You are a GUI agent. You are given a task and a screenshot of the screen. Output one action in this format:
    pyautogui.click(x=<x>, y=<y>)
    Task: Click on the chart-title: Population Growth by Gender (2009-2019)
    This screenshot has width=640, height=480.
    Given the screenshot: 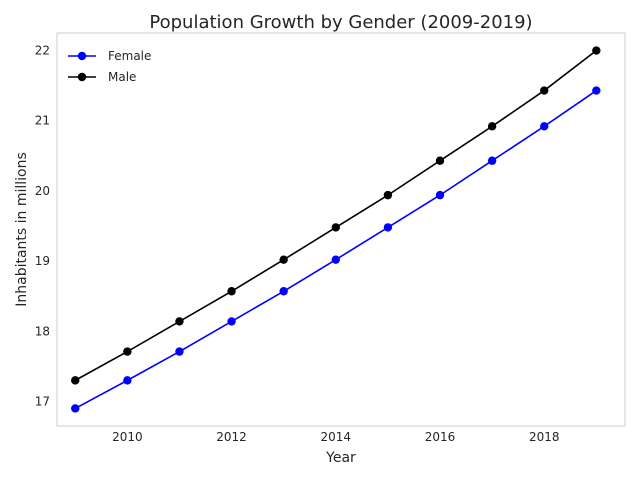 What is the action you would take?
    pyautogui.click(x=340, y=22)
    